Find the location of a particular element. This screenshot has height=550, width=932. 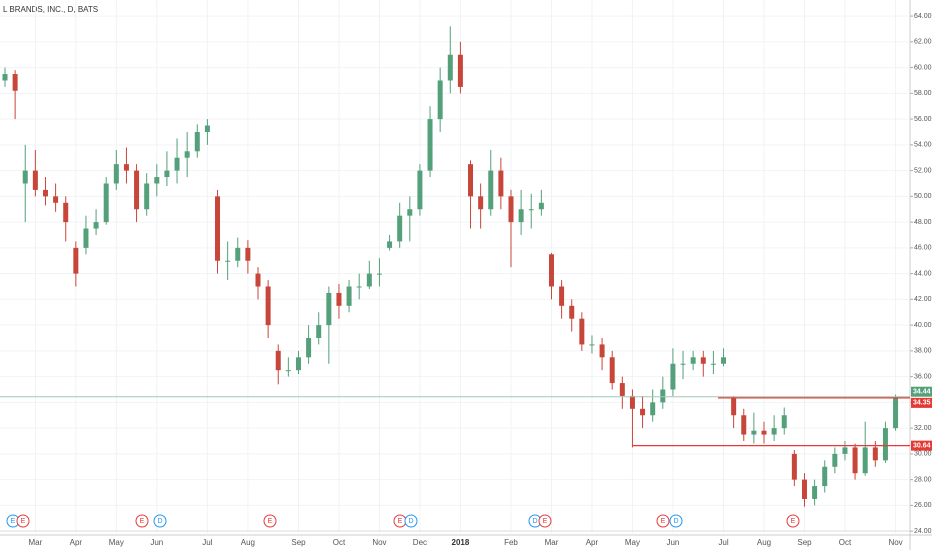

y-tick-label: 32.00 is located at coordinates (923, 428).